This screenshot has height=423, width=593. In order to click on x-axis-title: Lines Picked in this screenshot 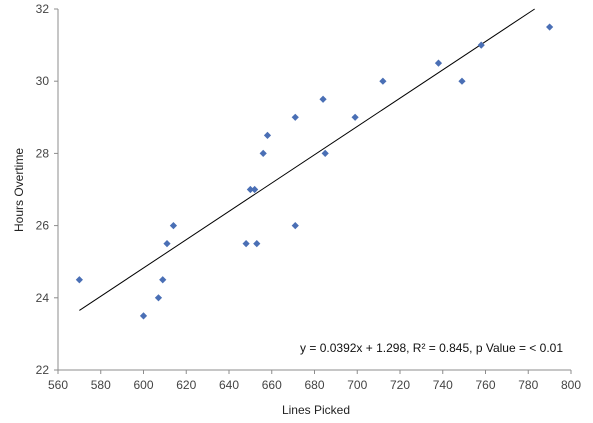, I will do `click(316, 410)`.